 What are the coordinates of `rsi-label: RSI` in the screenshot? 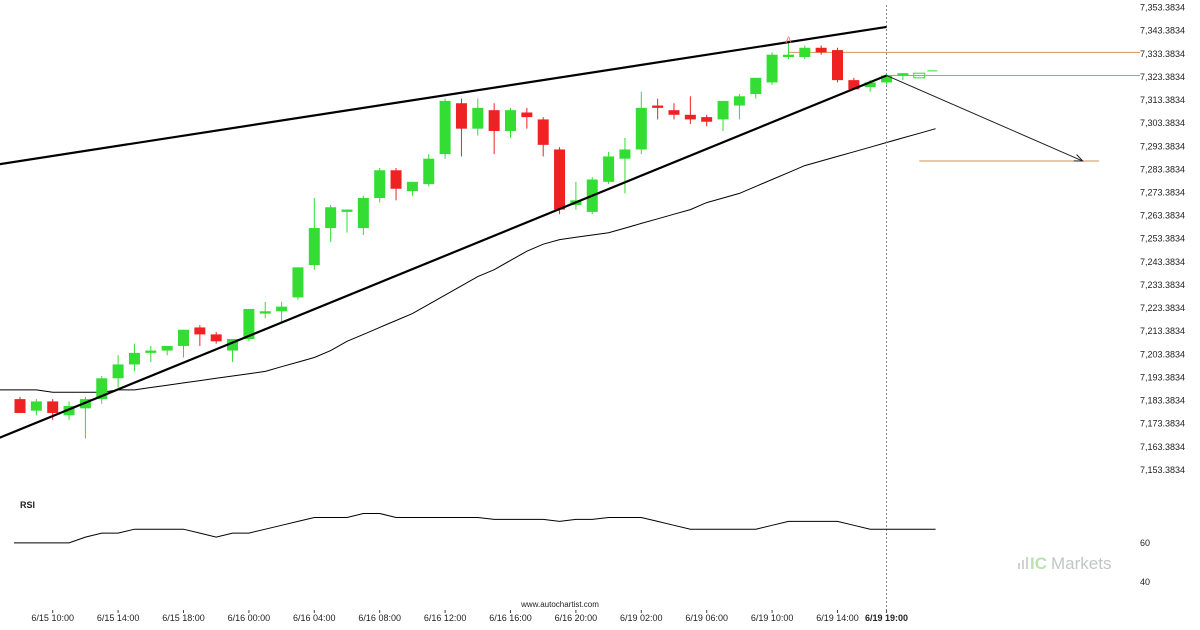 It's located at (27, 505).